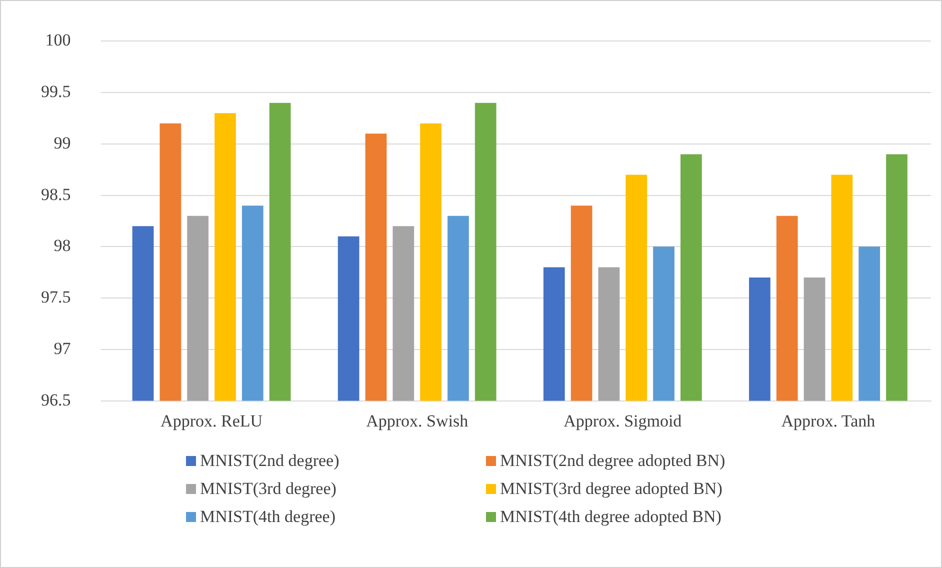 This screenshot has width=942, height=568. Describe the element at coordinates (611, 489) in the screenshot. I see `legend-label: MNIST(3rd degree adopted BN)` at that location.